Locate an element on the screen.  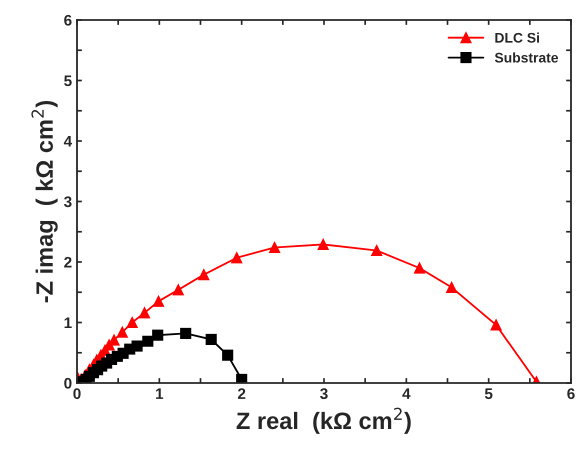
x-tick-label: 2 is located at coordinates (242, 393).